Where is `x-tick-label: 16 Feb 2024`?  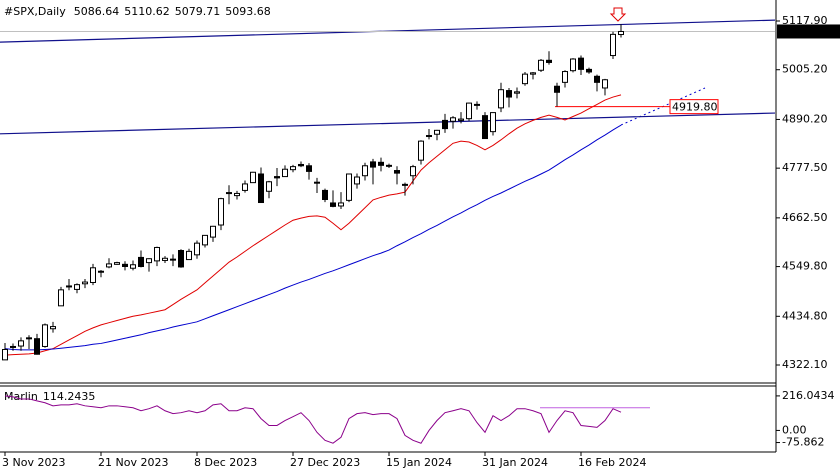 x-tick-label: 16 Feb 2024 is located at coordinates (612, 462).